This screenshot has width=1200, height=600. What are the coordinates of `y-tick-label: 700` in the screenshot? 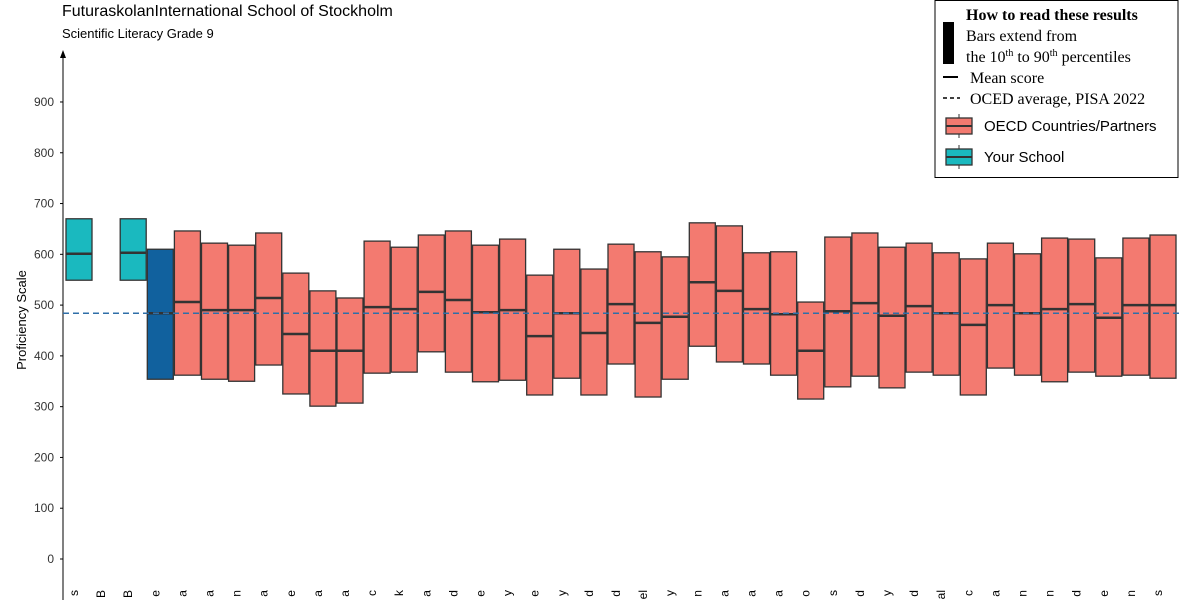 It's located at (44, 204).